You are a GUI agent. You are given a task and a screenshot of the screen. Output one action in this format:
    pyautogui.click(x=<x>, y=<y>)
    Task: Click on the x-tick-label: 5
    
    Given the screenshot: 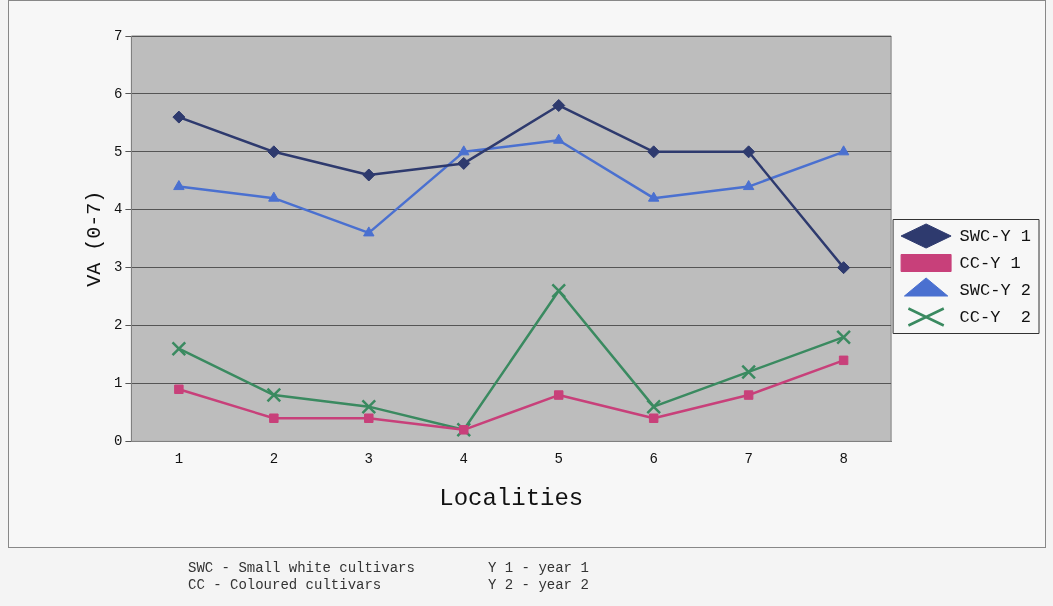 What is the action you would take?
    pyautogui.click(x=558, y=458)
    